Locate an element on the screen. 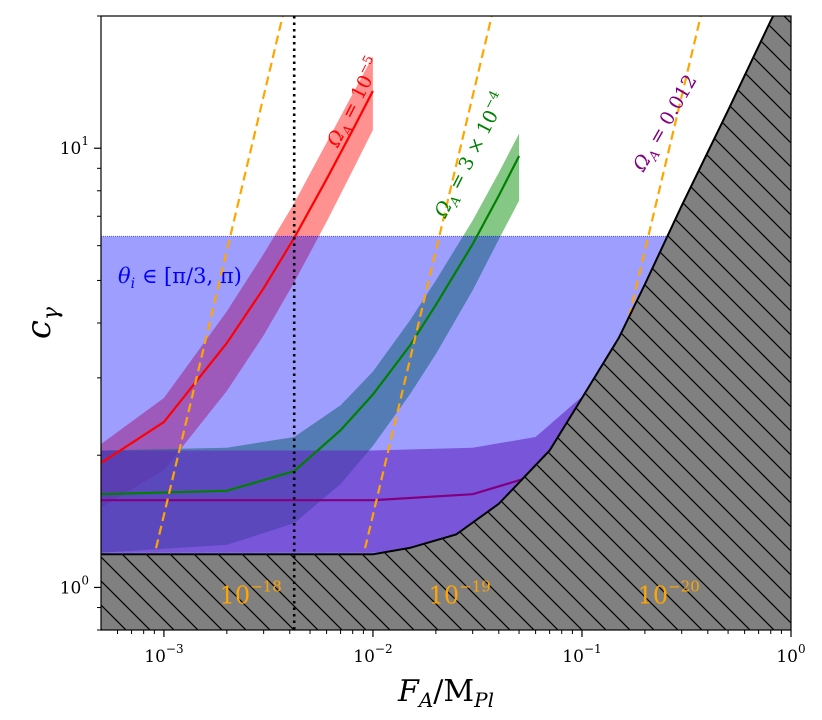 Image resolution: width=822 pixels, height=720 pixels. x-tick-label-1: 10⁻³ is located at coordinates (163, 654).